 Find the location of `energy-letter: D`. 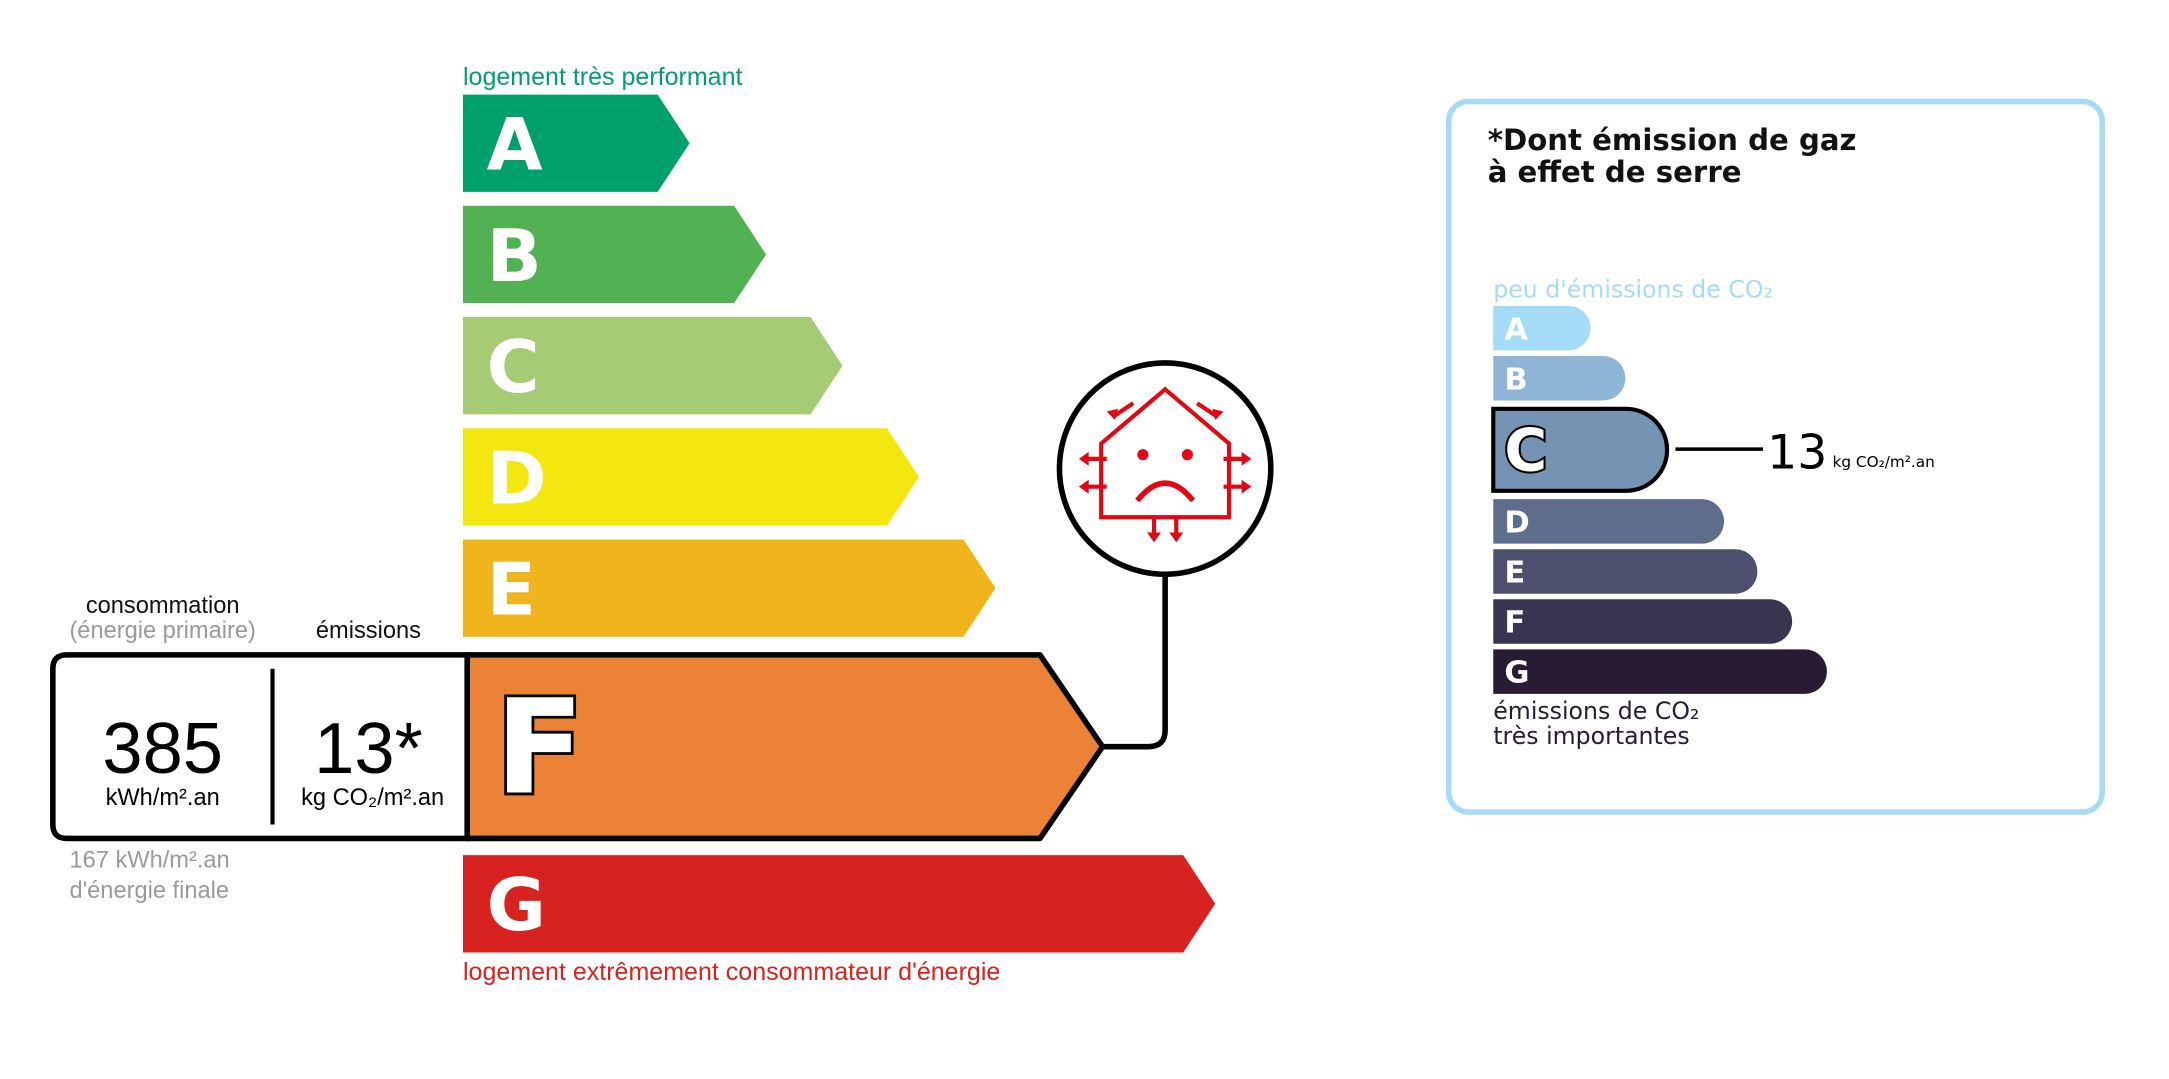

energy-letter: D is located at coordinates (517, 479).